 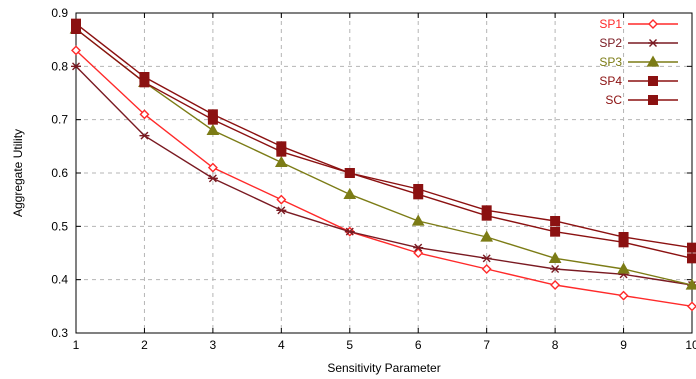 What do you see at coordinates (653, 81) in the screenshot?
I see `legend-marker-sp4` at bounding box center [653, 81].